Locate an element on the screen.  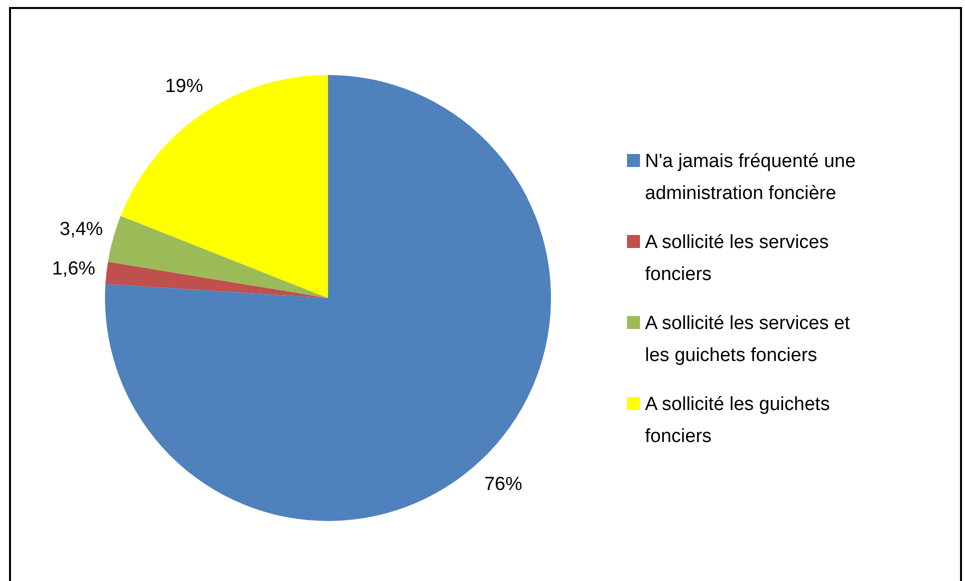
data-label: 1,6% is located at coordinates (74, 269).